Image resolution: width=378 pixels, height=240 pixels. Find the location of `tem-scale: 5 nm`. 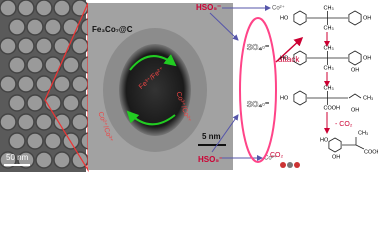

tem-scale: 5 nm is located at coordinates (211, 136).